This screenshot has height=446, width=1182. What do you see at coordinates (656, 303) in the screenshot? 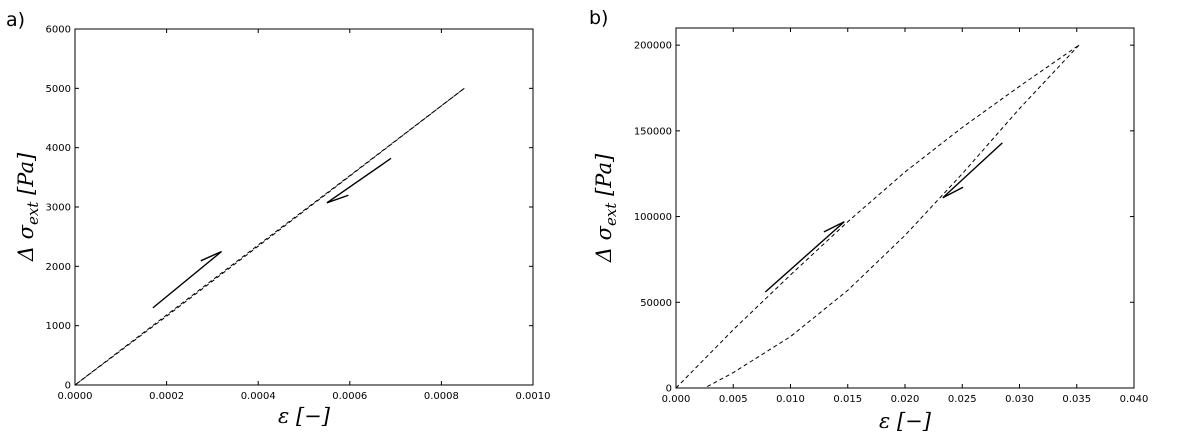
I see `y-tick-label: 50000` at bounding box center [656, 303].